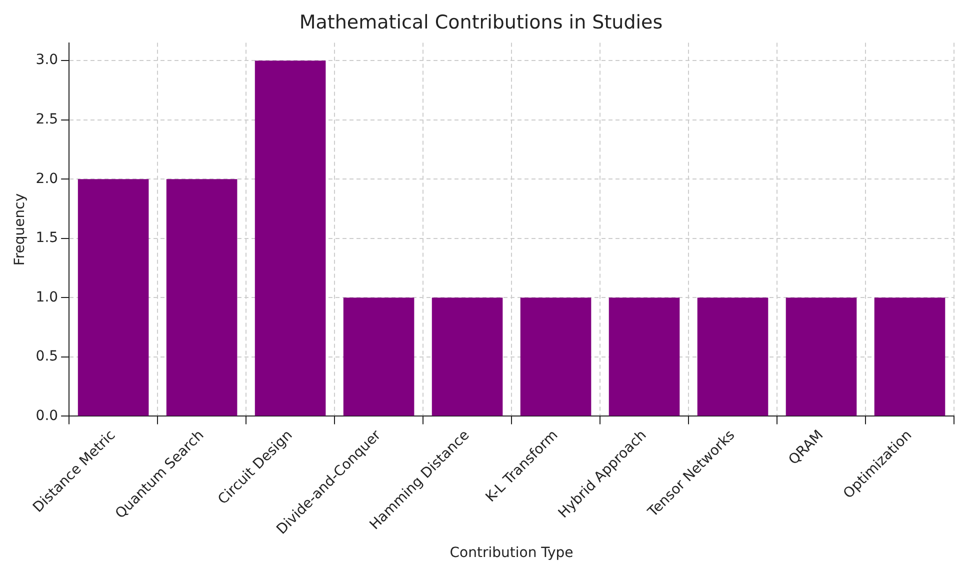 This screenshot has width=966, height=574. I want to click on y-tick-label: 1.0, so click(47, 297).